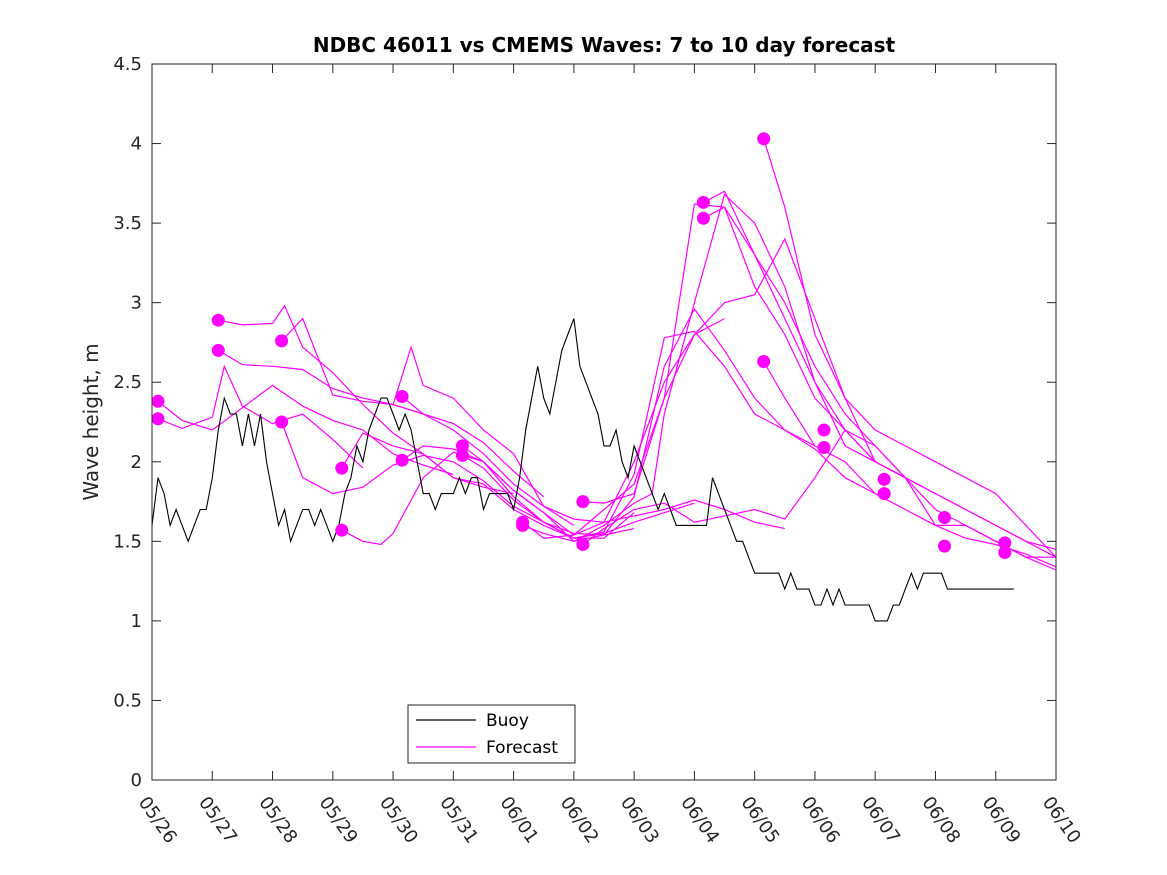 Image resolution: width=1167 pixels, height=875 pixels. I want to click on y-tick-label: 0.5, so click(127, 700).